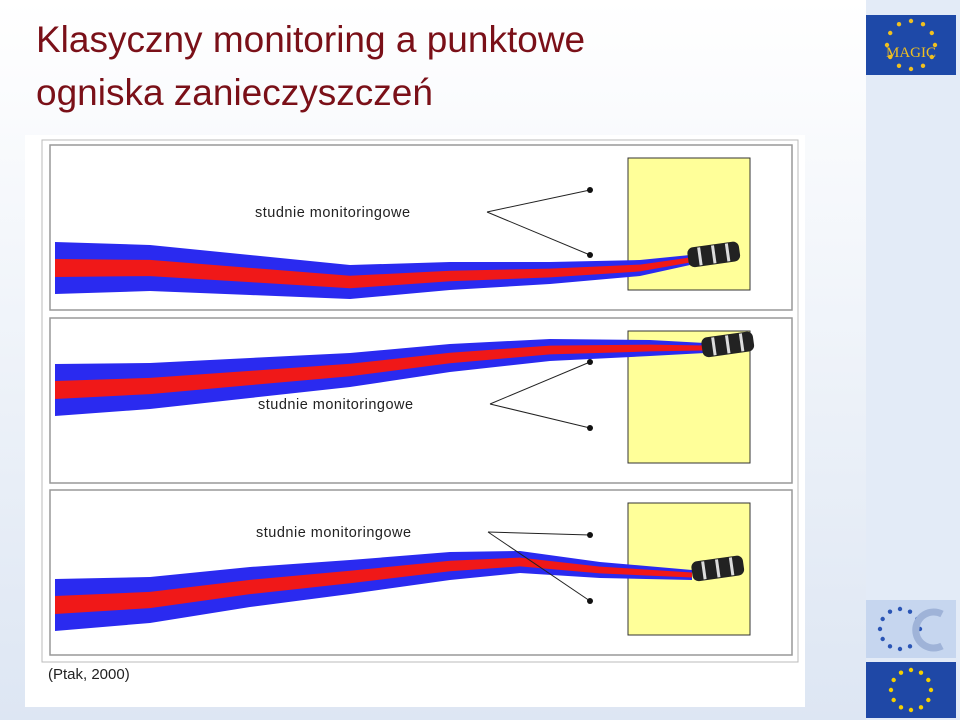 The width and height of the screenshot is (960, 720). I want to click on logo-c, so click(928, 630).